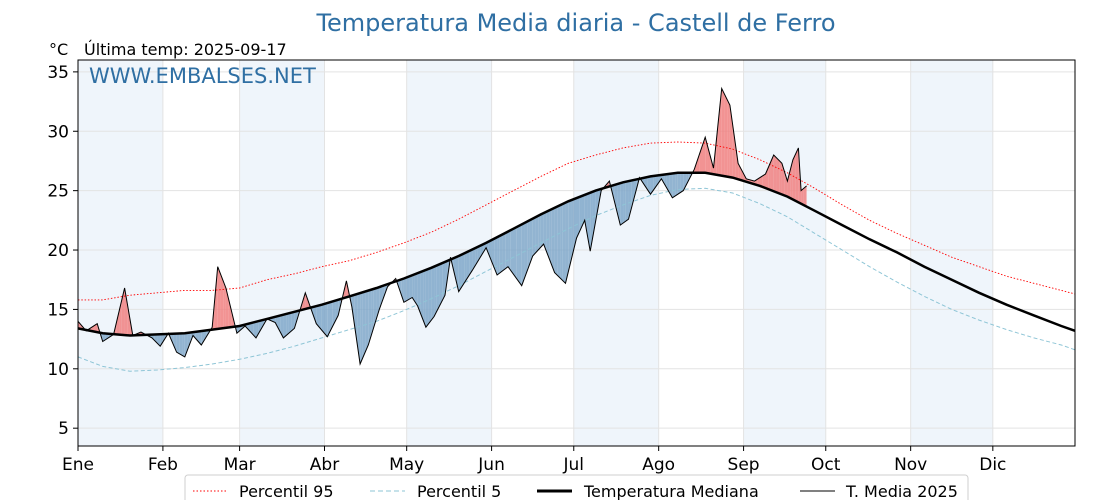 The width and height of the screenshot is (1120, 500). Describe the element at coordinates (671, 491) in the screenshot. I see `legend-label-median: Temperatura Mediana` at that location.